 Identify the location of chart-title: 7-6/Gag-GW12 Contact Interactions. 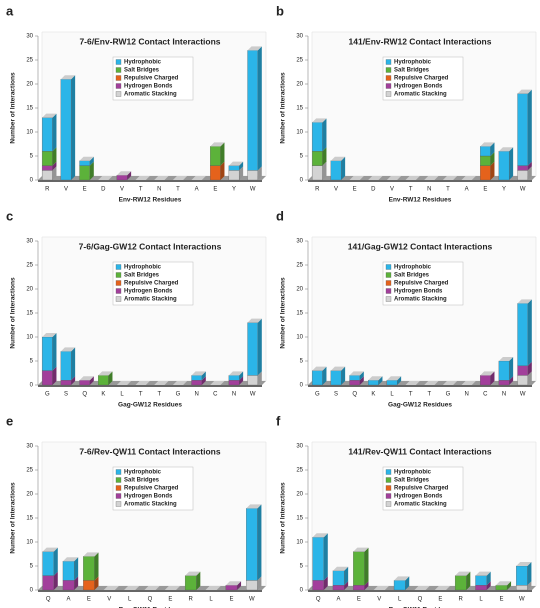
(150, 246).